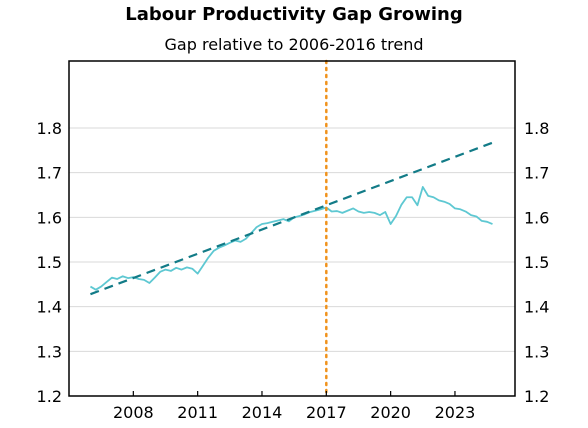 This screenshot has width=588, height=428. Describe the element at coordinates (536, 396) in the screenshot. I see `y-tick-label-right: 1.2` at that location.